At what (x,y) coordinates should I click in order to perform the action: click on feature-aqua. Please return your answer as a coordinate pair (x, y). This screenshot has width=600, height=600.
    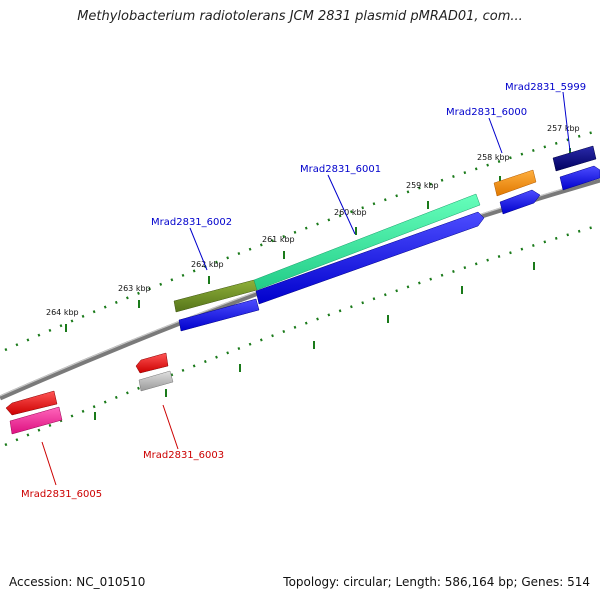
    Looking at the image, I should click on (367, 242).